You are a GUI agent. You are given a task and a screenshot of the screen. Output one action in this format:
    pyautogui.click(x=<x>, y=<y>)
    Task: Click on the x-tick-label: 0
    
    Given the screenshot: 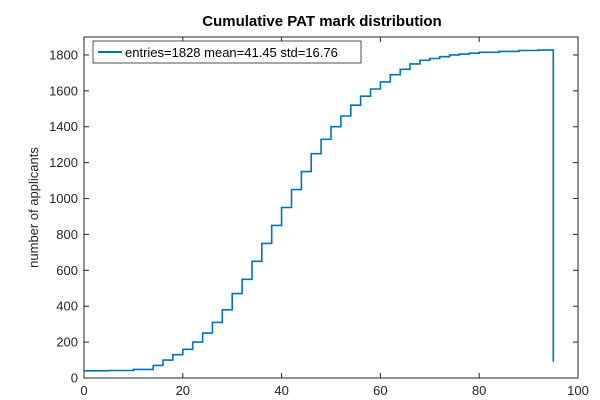 What is the action you would take?
    pyautogui.click(x=83, y=390)
    